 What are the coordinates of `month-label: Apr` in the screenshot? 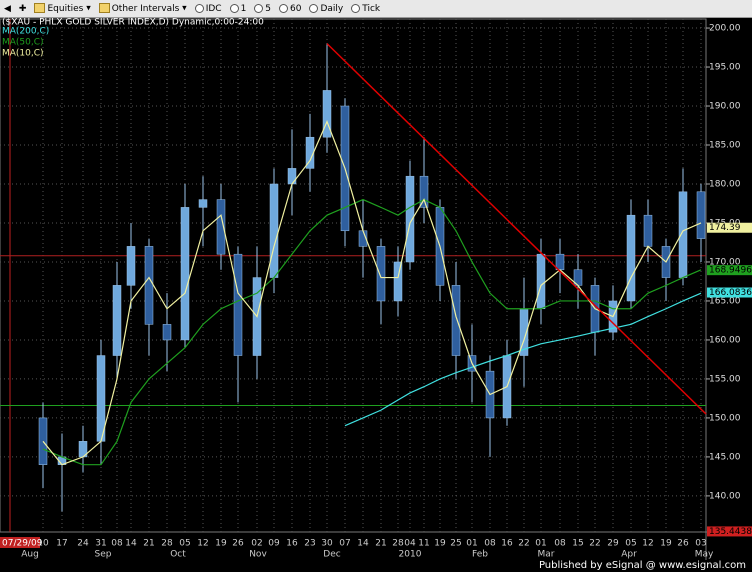 It's located at (629, 555).